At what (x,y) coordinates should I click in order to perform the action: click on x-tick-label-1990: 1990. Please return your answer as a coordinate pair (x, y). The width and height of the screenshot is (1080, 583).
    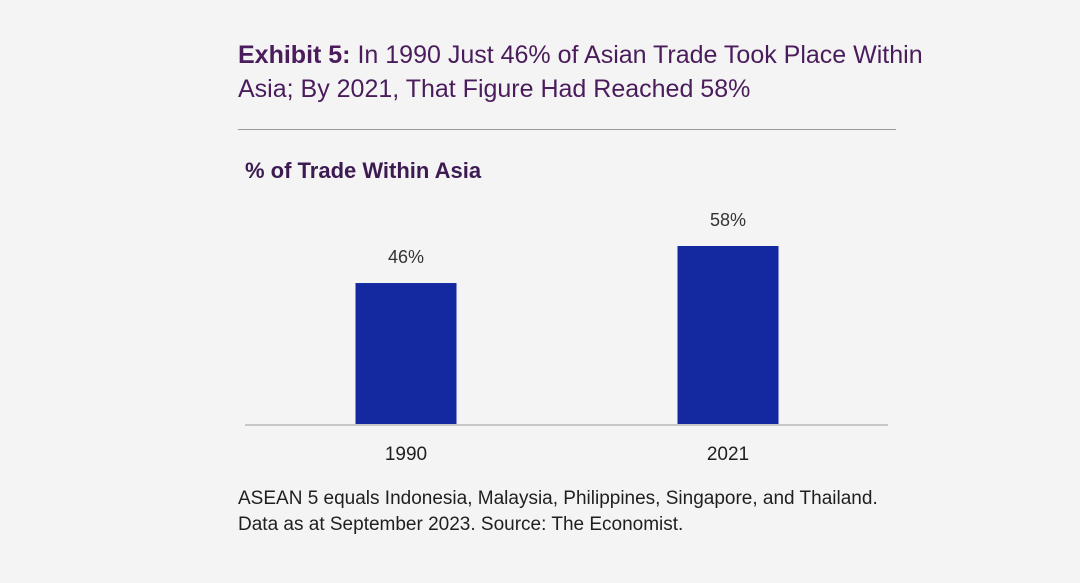
    Looking at the image, I should click on (406, 454).